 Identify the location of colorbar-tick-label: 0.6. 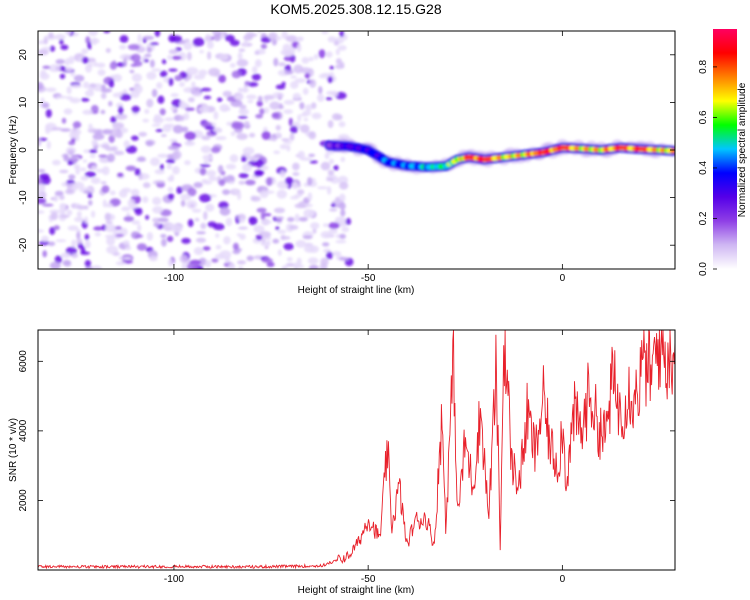
(703, 117).